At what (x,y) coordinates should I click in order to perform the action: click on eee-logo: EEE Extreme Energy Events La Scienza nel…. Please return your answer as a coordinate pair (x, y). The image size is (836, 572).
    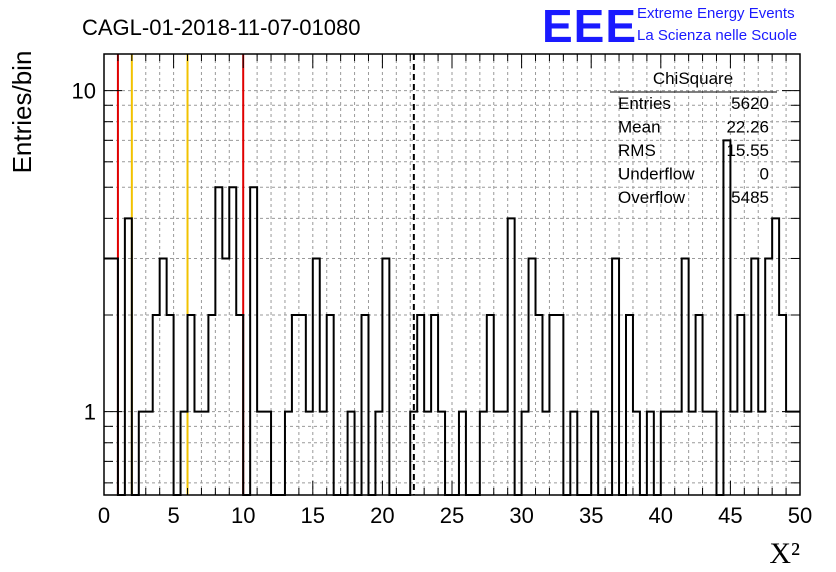
    Looking at the image, I should click on (669, 26).